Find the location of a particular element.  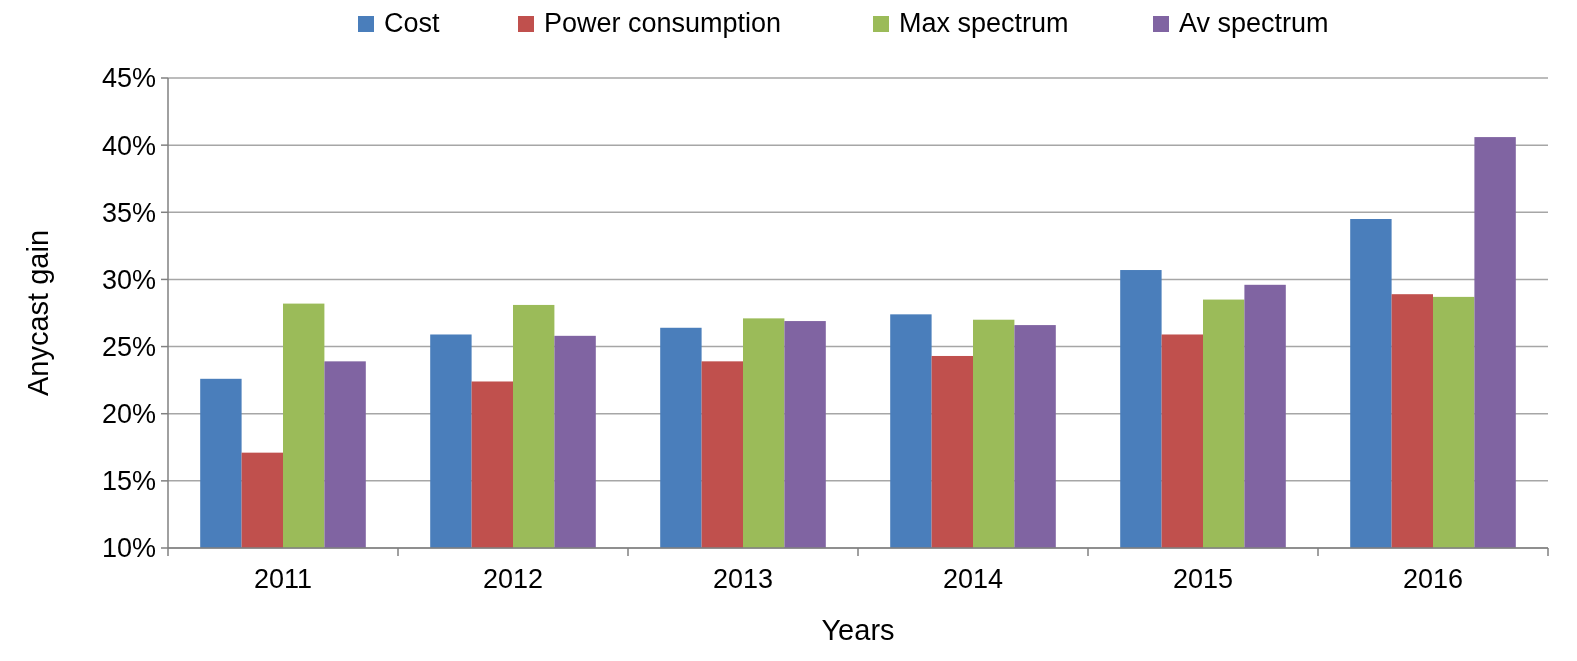

x-tick-label: 2013 is located at coordinates (743, 579).